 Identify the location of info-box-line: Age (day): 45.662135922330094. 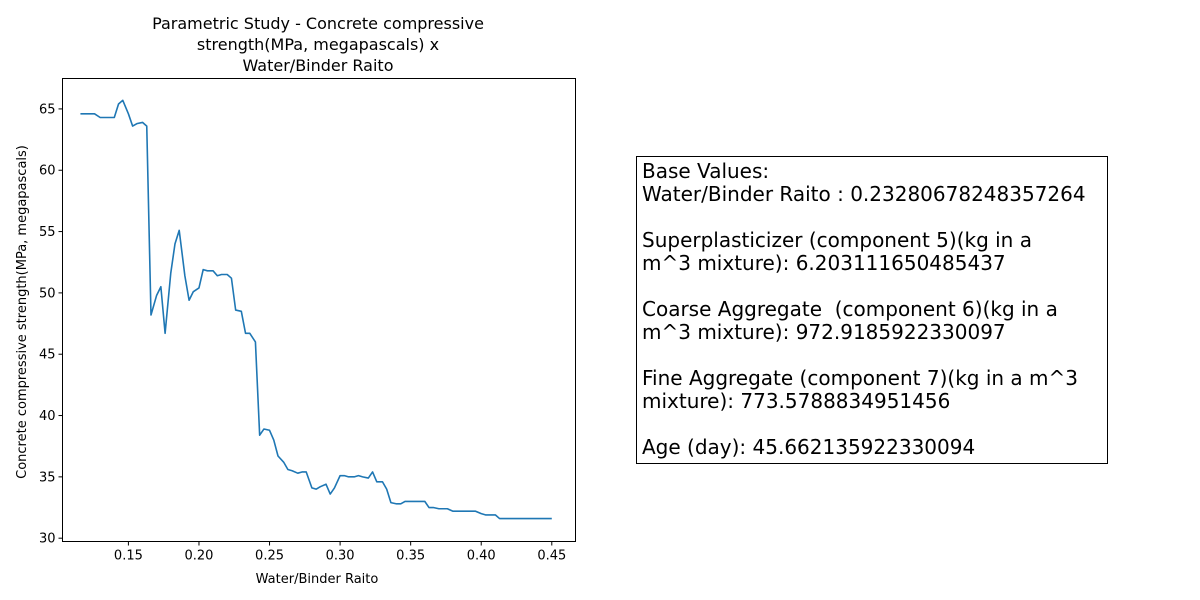
(809, 447).